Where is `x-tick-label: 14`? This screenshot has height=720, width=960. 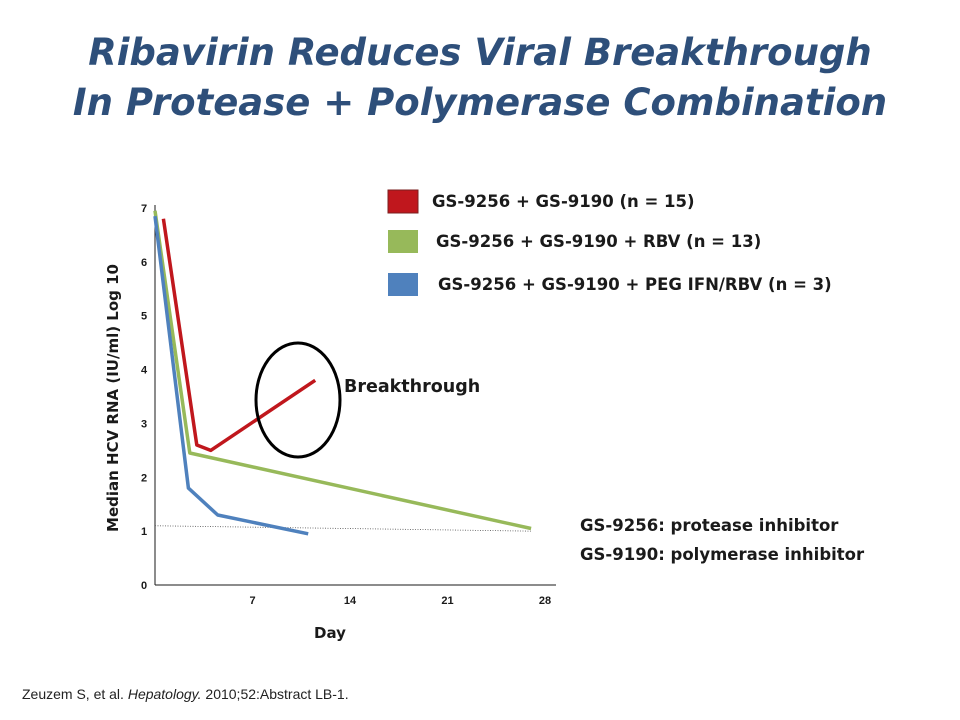
x-tick-label: 14 is located at coordinates (350, 601).